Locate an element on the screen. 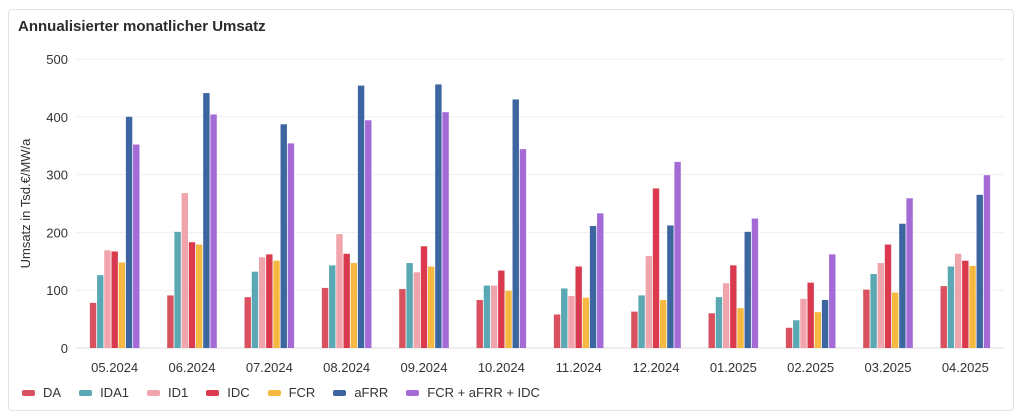  bar-fcr-11.2024 is located at coordinates (586, 322).